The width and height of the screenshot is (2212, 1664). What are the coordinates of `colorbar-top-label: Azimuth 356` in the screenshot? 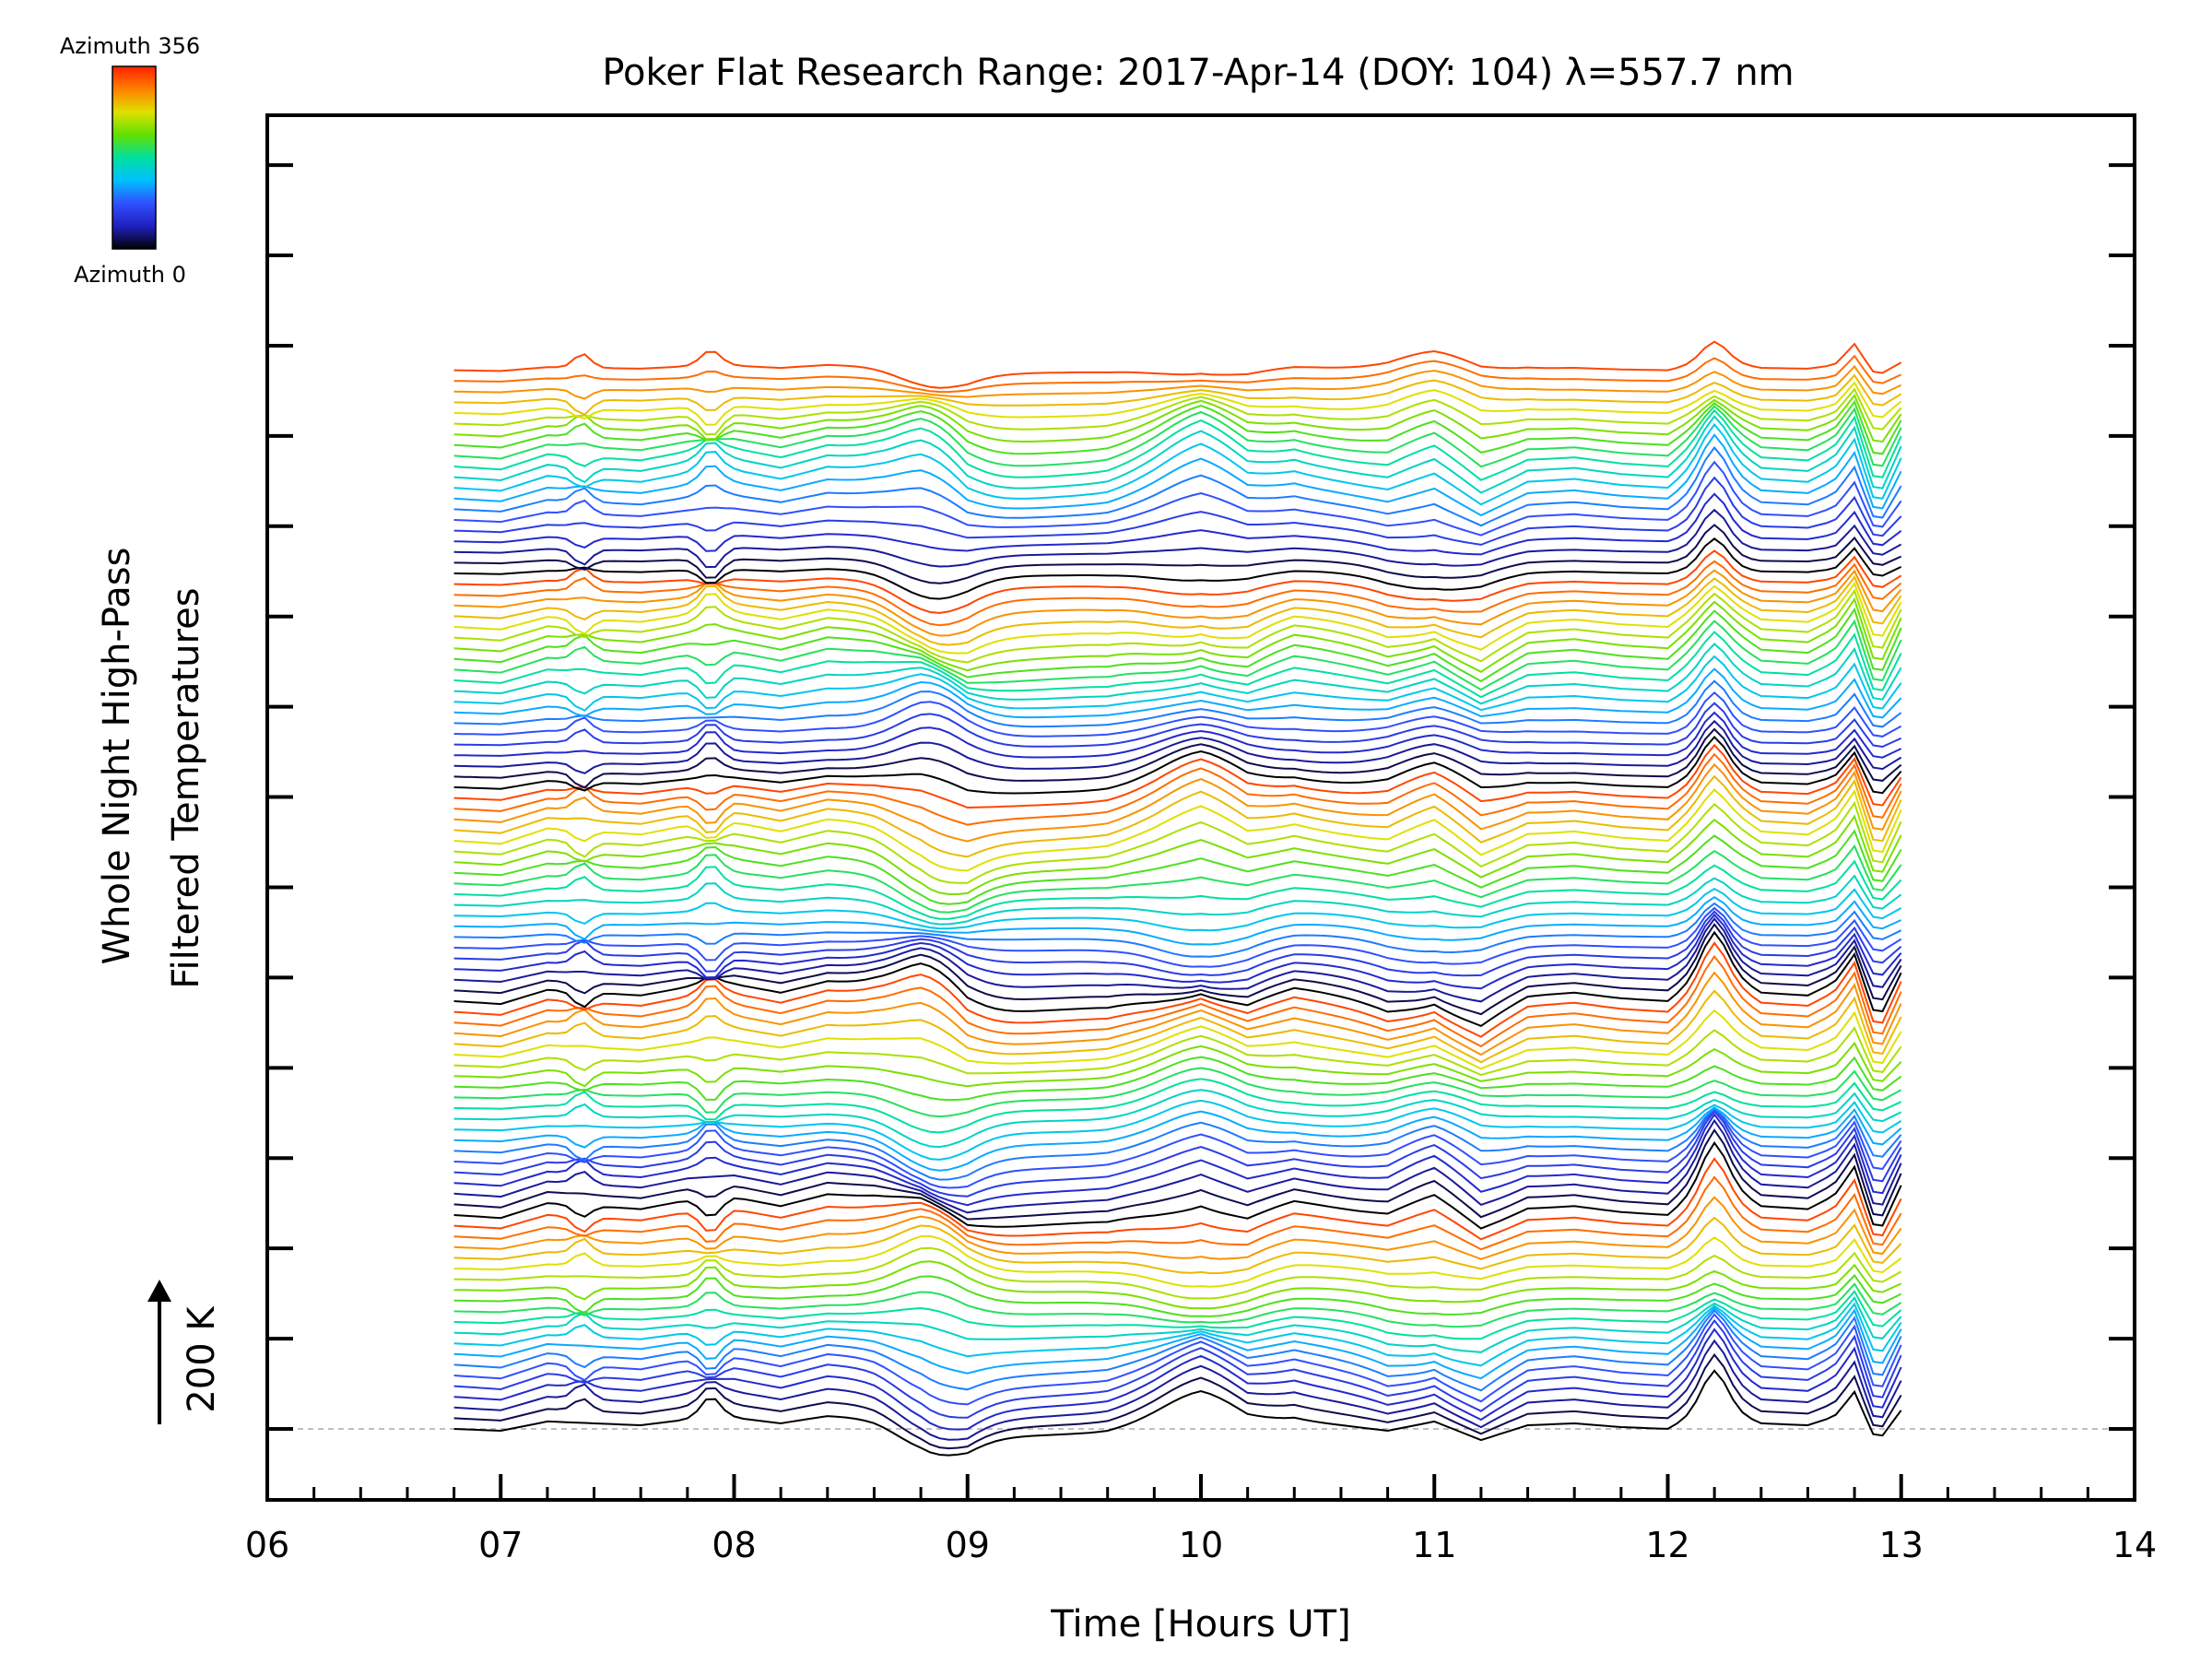 It's located at (130, 46).